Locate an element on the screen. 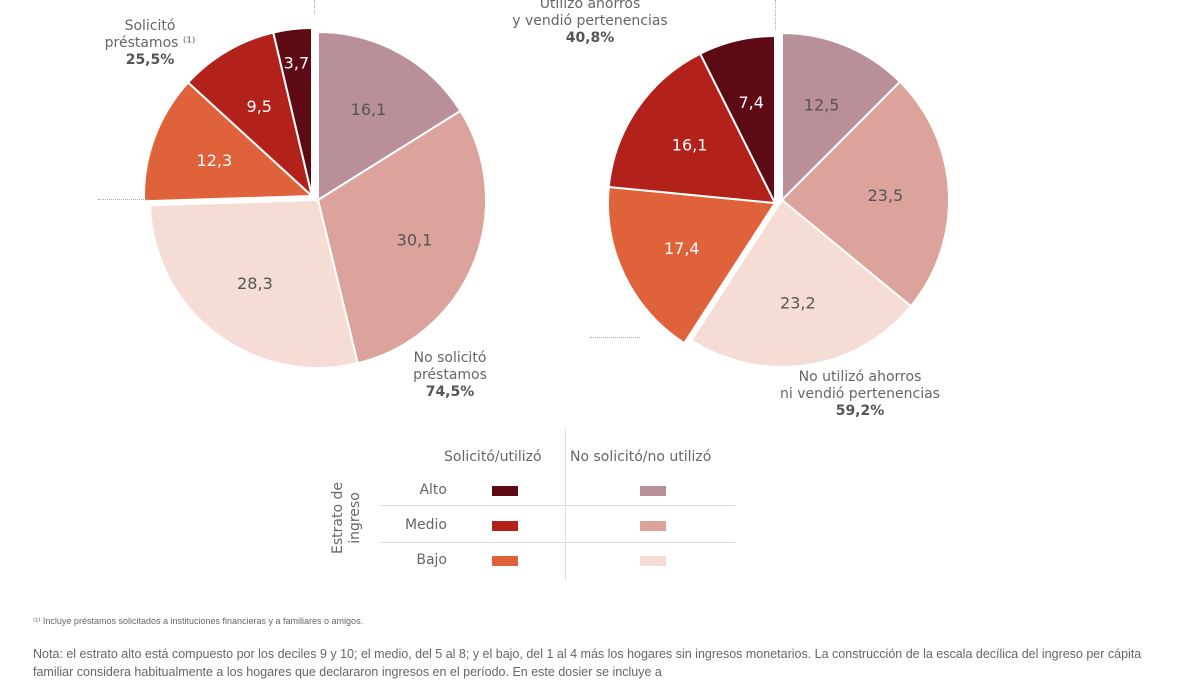  slice-label: 30,1 is located at coordinates (415, 239).